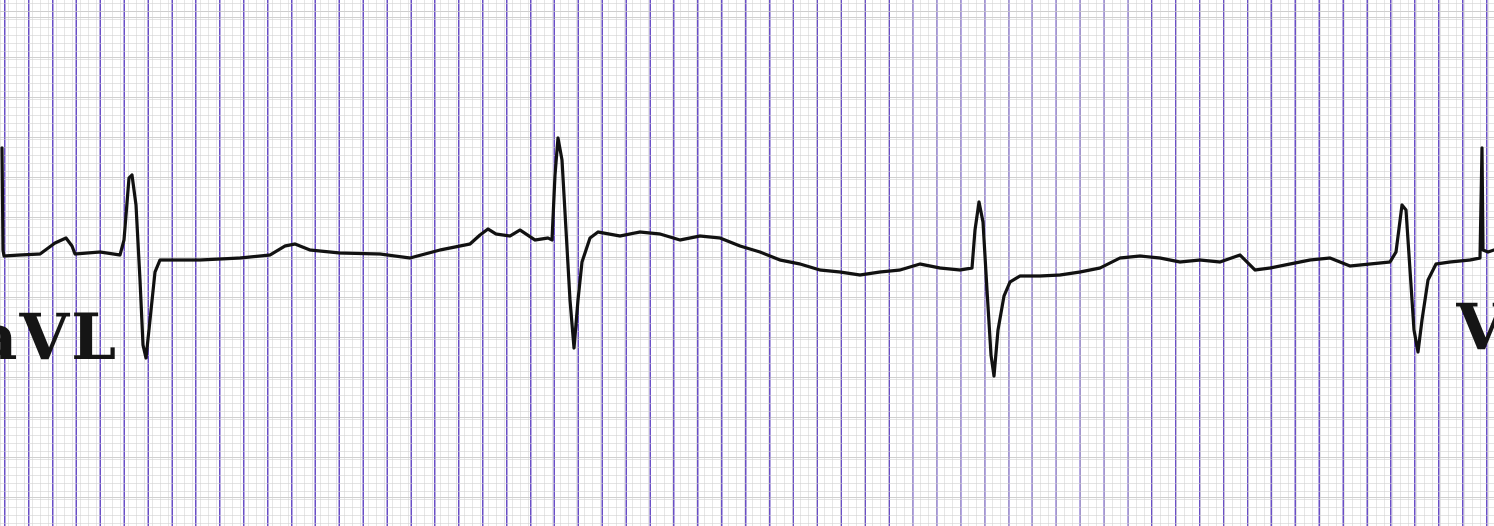 This screenshot has height=526, width=1494. Describe the element at coordinates (59, 337) in the screenshot. I see `lead-label-left: aVL` at that location.